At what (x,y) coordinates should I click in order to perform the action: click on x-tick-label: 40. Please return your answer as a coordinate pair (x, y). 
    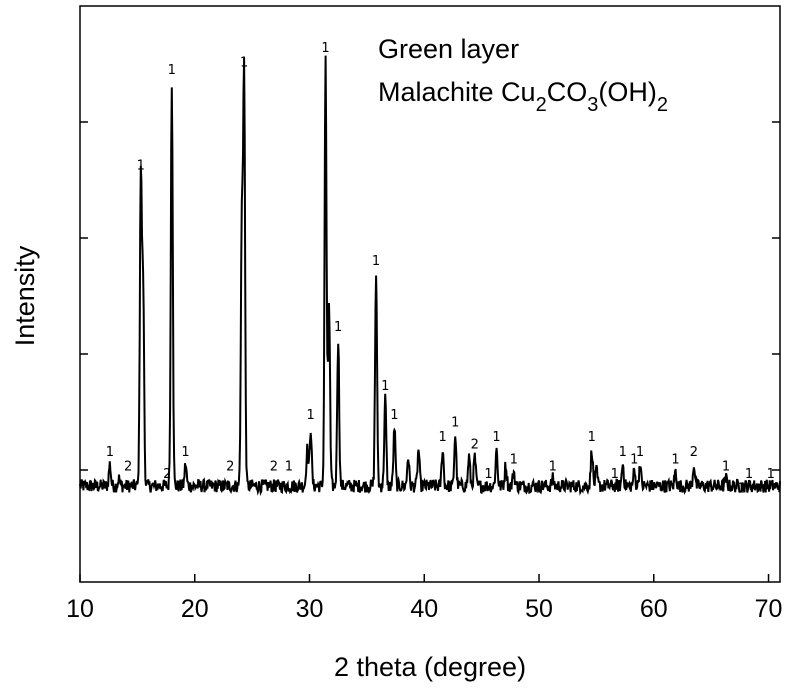
    Looking at the image, I should click on (424, 609).